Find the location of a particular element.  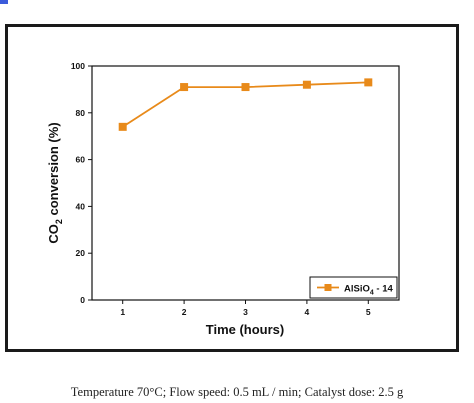

x-axis-label: Time (hours) is located at coordinates (245, 329).